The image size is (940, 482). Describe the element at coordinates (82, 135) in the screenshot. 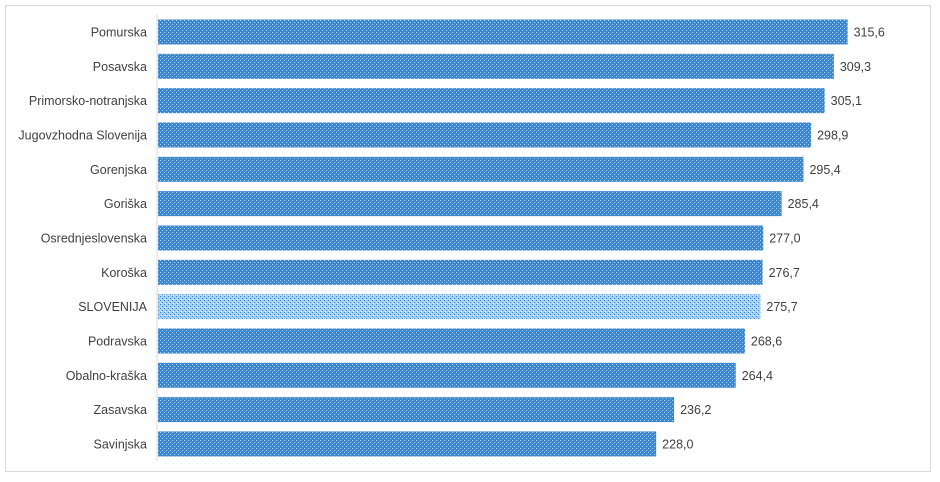

I see `category-label: Jugovzhodna Slovenija` at that location.